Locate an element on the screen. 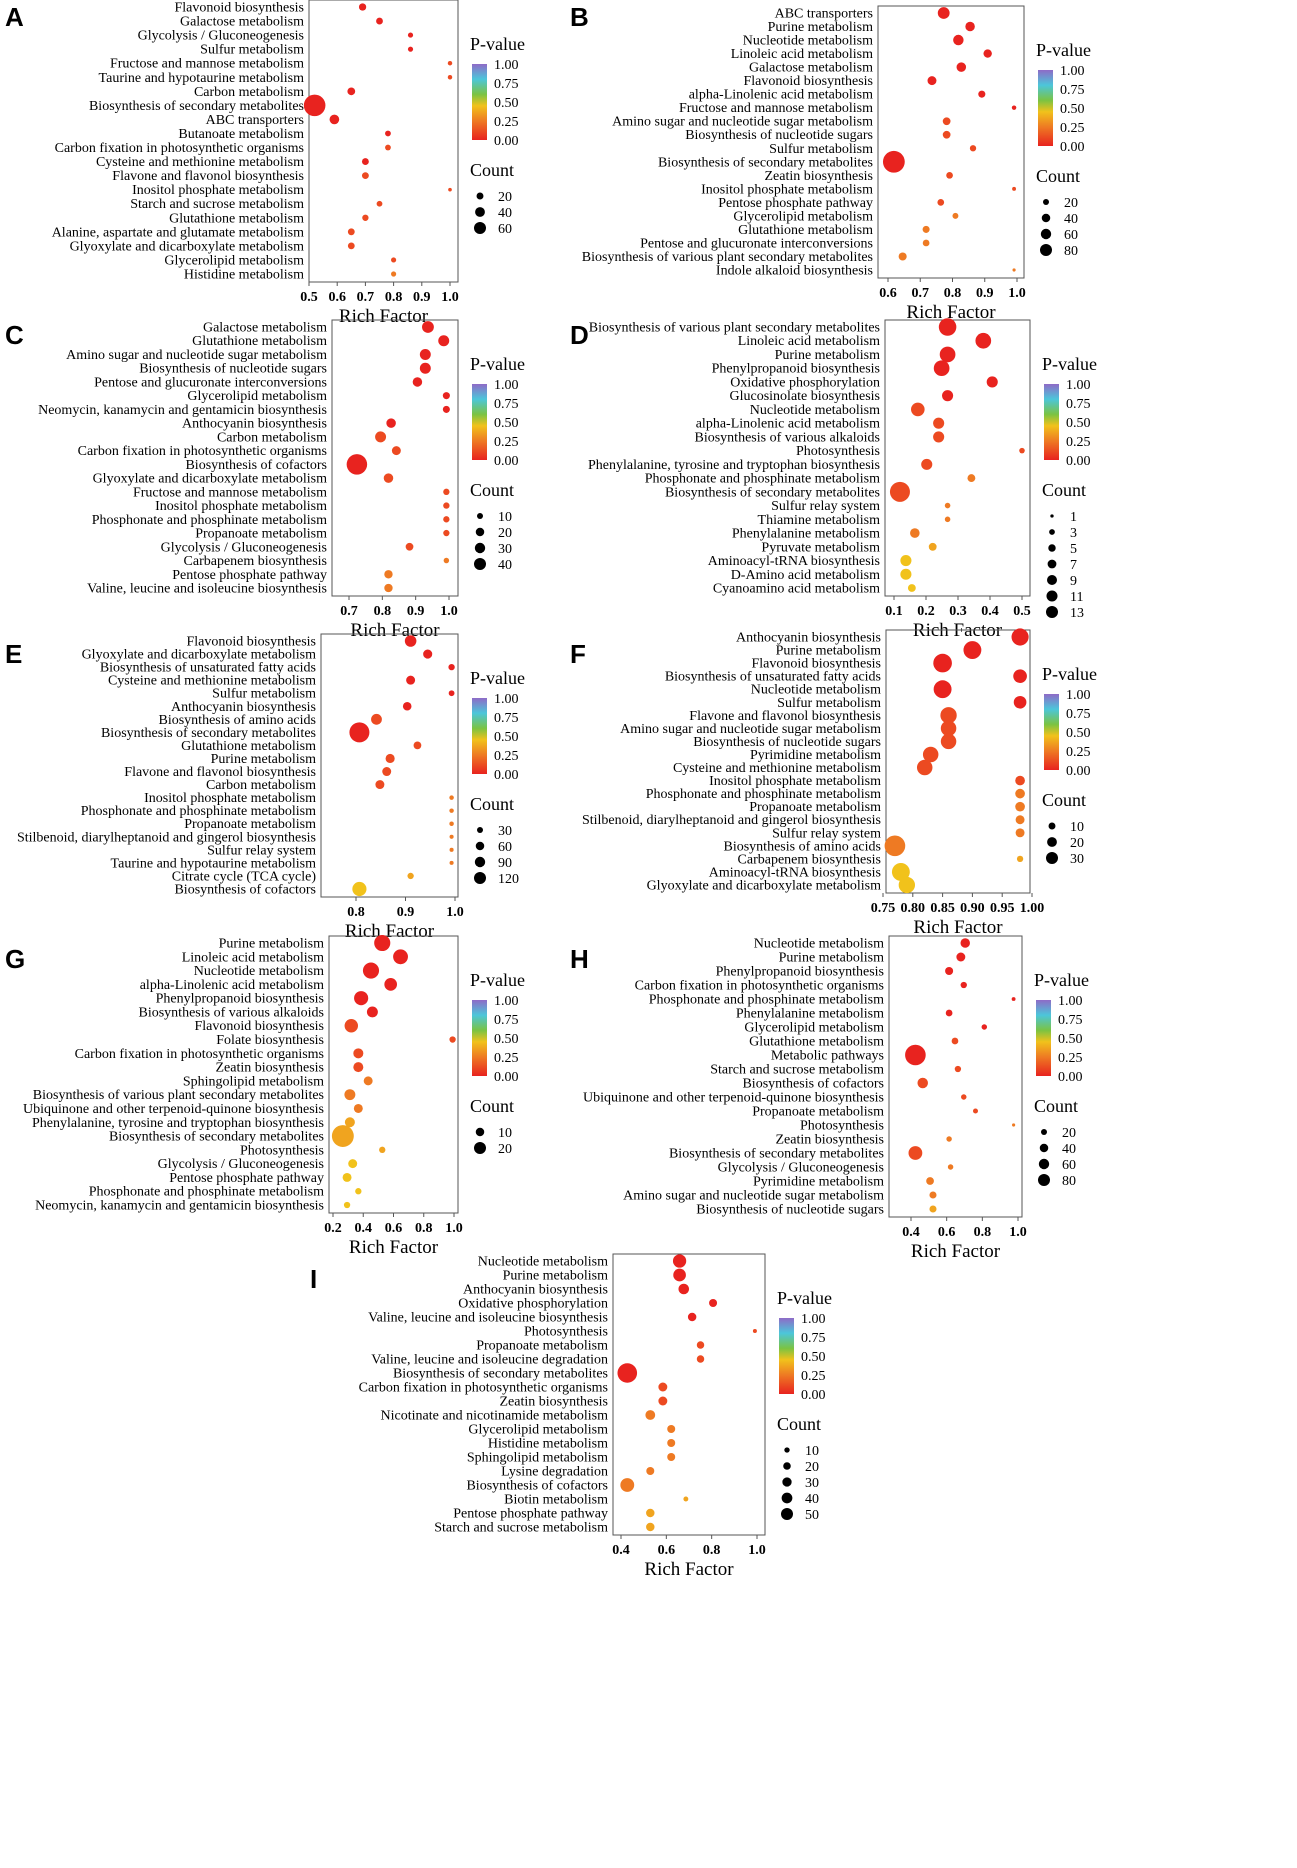 The image size is (1297, 1868). category-label: Biosynthesis of cofactors is located at coordinates (245, 890).